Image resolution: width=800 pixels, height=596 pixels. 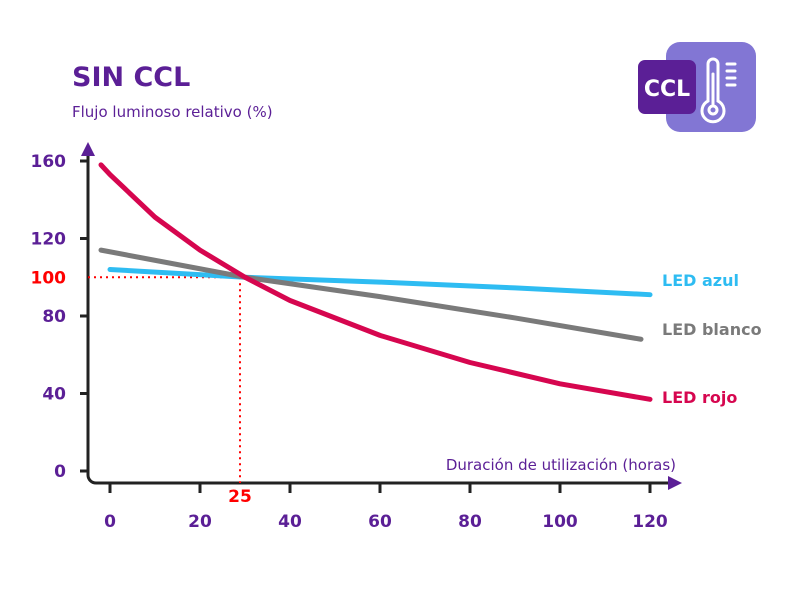 I want to click on badge-ccl-box, so click(x=667, y=87).